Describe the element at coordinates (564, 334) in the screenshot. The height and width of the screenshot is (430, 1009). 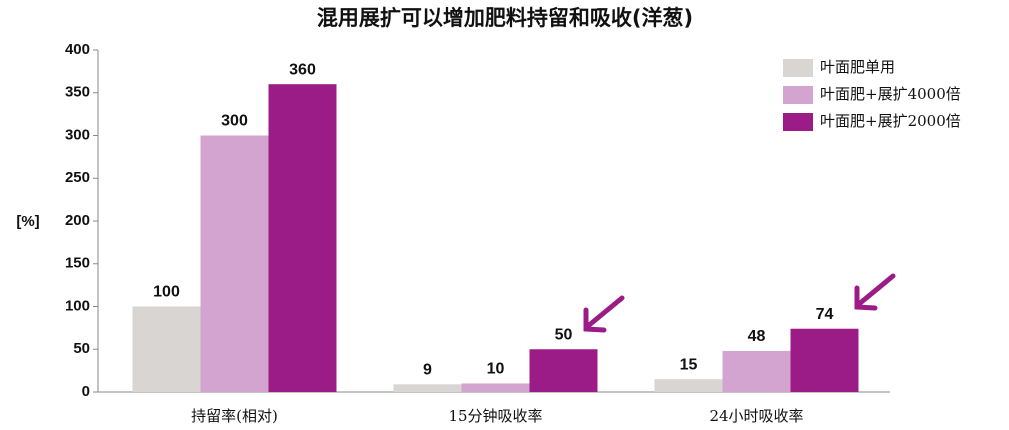
I see `value-label: 50` at that location.